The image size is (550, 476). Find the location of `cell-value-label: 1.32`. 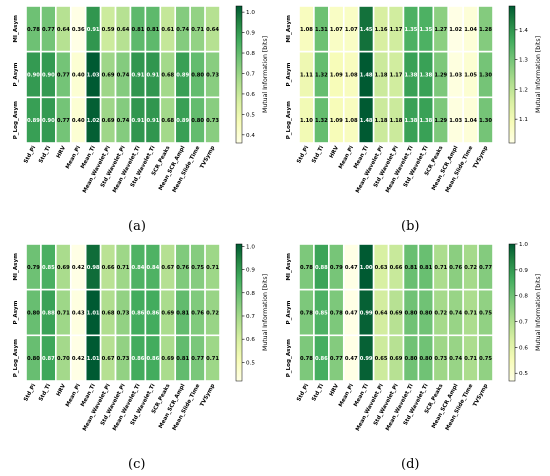

cell-value-label: 1.32 is located at coordinates (321, 121).